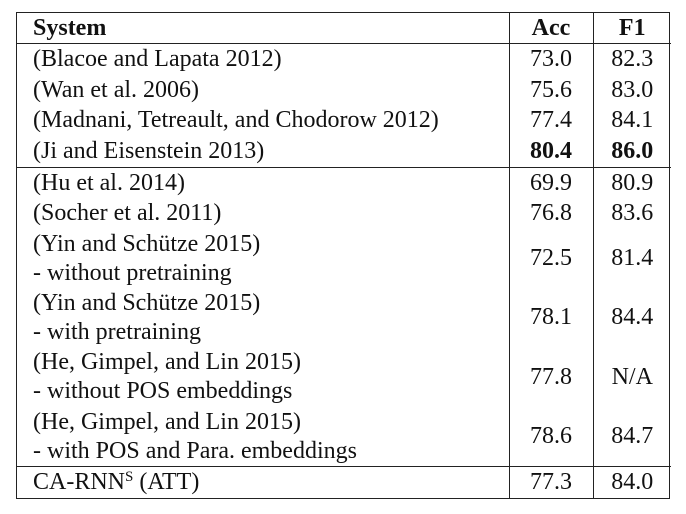 The height and width of the screenshot is (514, 686). I want to click on acc-cell: 77.3, so click(550, 482).